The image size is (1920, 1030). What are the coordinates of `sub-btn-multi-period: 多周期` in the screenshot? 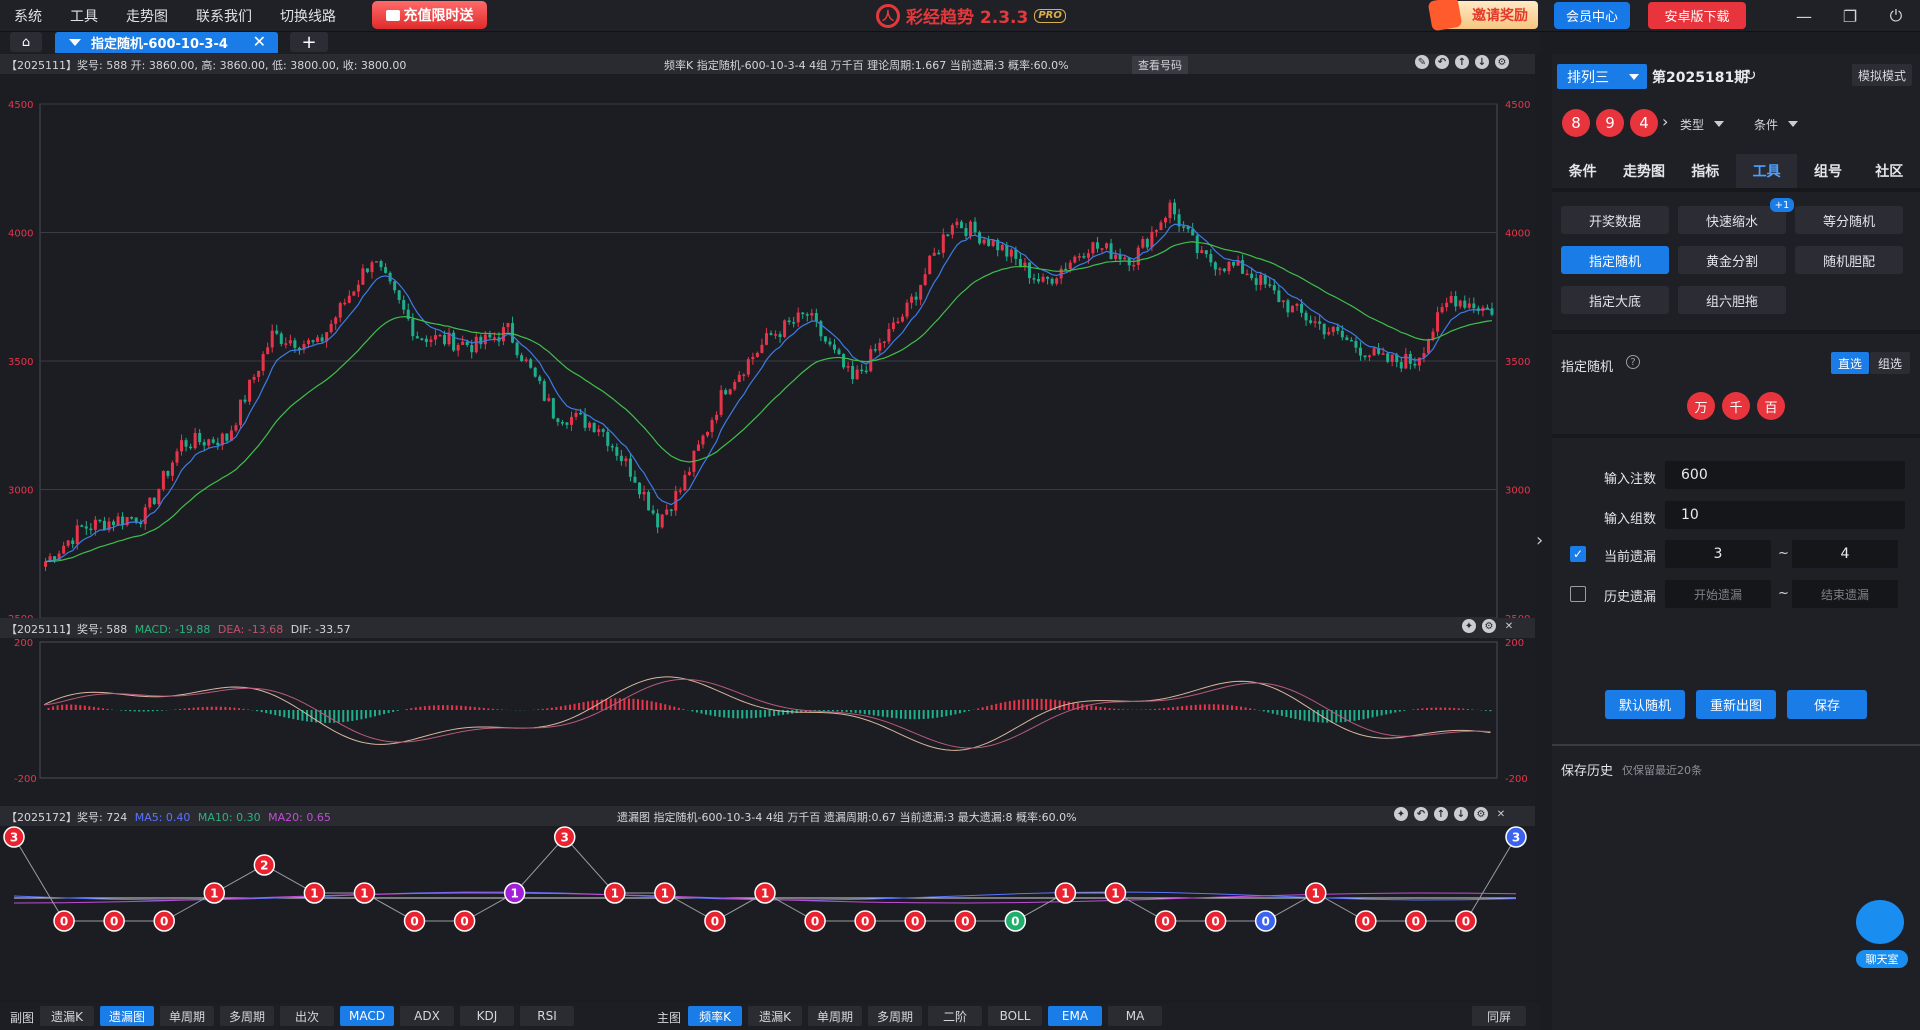 It's located at (247, 1016).